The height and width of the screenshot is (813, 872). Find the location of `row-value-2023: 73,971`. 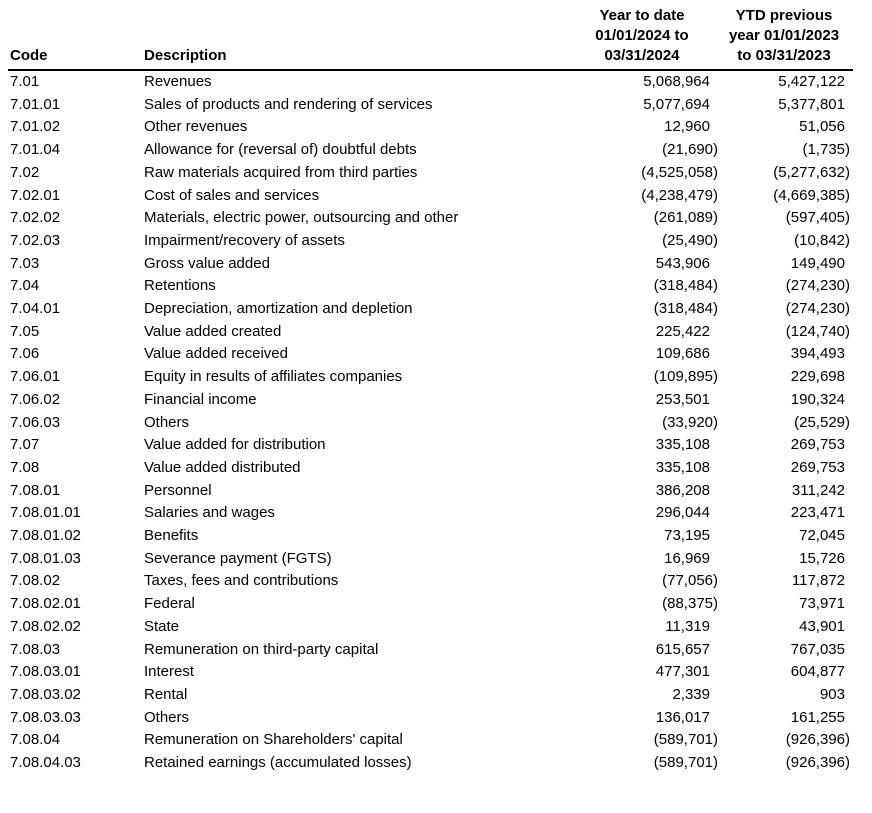

row-value-2023: 73,971 is located at coordinates (822, 604).